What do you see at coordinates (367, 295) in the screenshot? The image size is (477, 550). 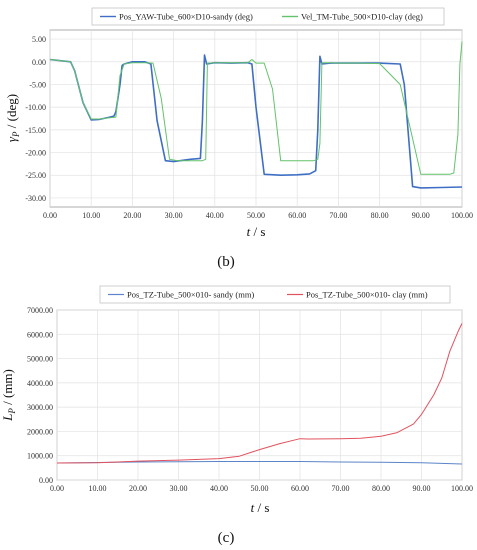 I see `legend-label-bottom-1: Pos_TZ-Tube_500×010- clay (mm)` at bounding box center [367, 295].